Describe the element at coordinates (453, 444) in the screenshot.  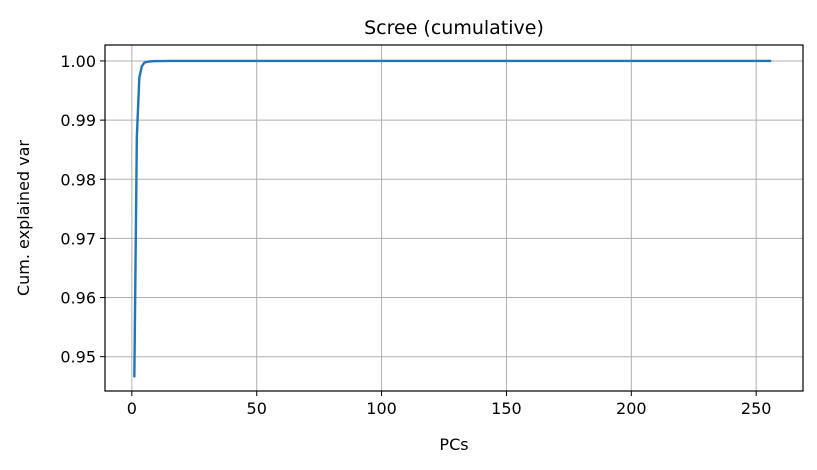
I see `x-axis-label: PCs` at that location.